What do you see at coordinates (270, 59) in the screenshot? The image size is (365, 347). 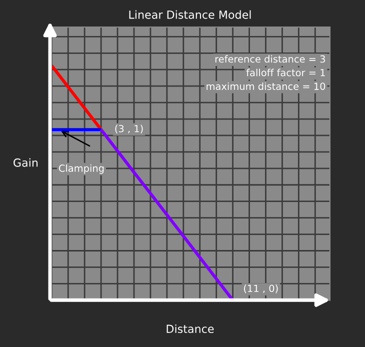 I see `text: reference distance = 3` at bounding box center [270, 59].